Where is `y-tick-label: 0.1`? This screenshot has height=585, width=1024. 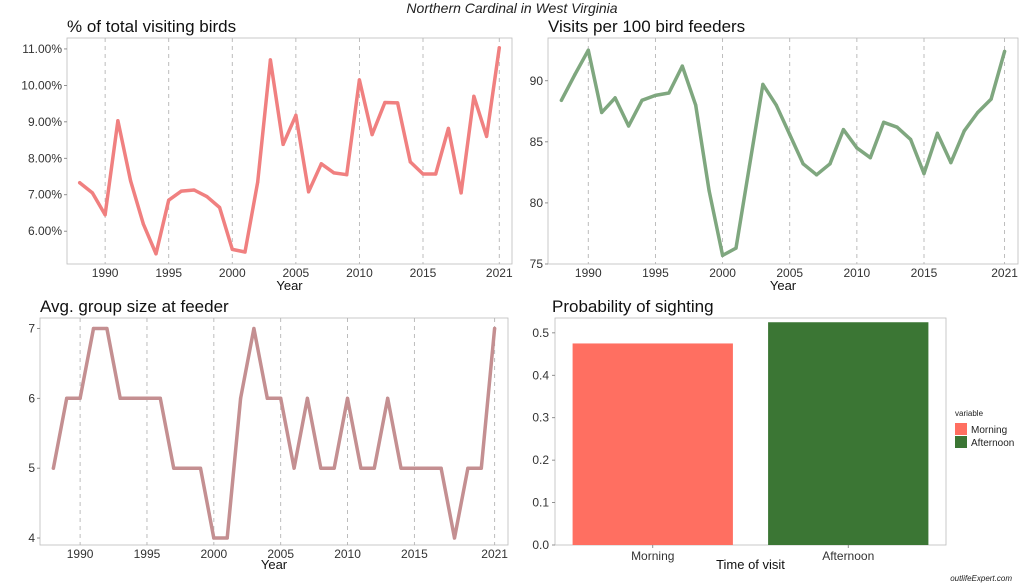 y-tick-label: 0.1 is located at coordinates (540, 503).